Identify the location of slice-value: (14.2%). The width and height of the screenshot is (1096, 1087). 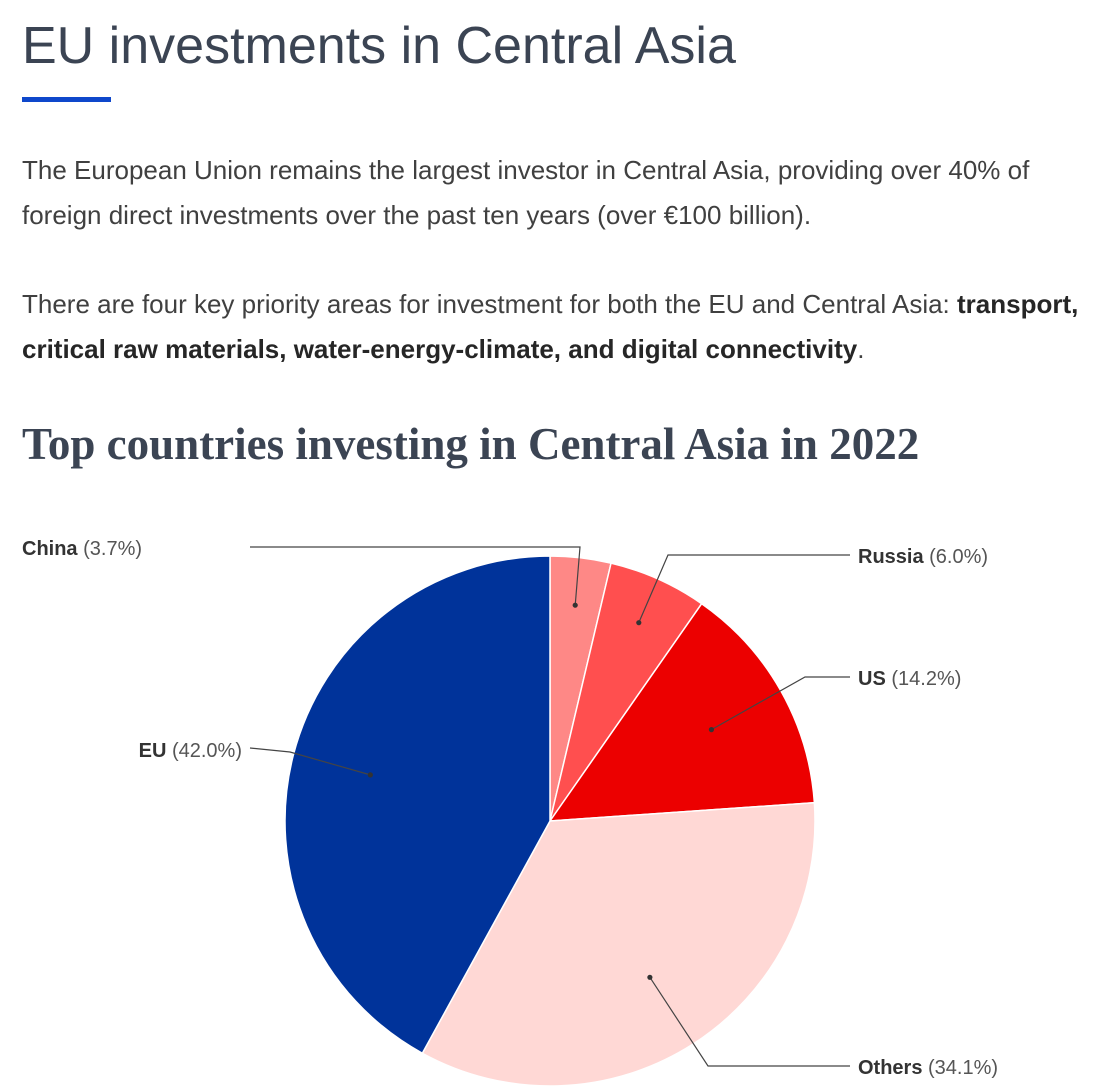
(924, 679).